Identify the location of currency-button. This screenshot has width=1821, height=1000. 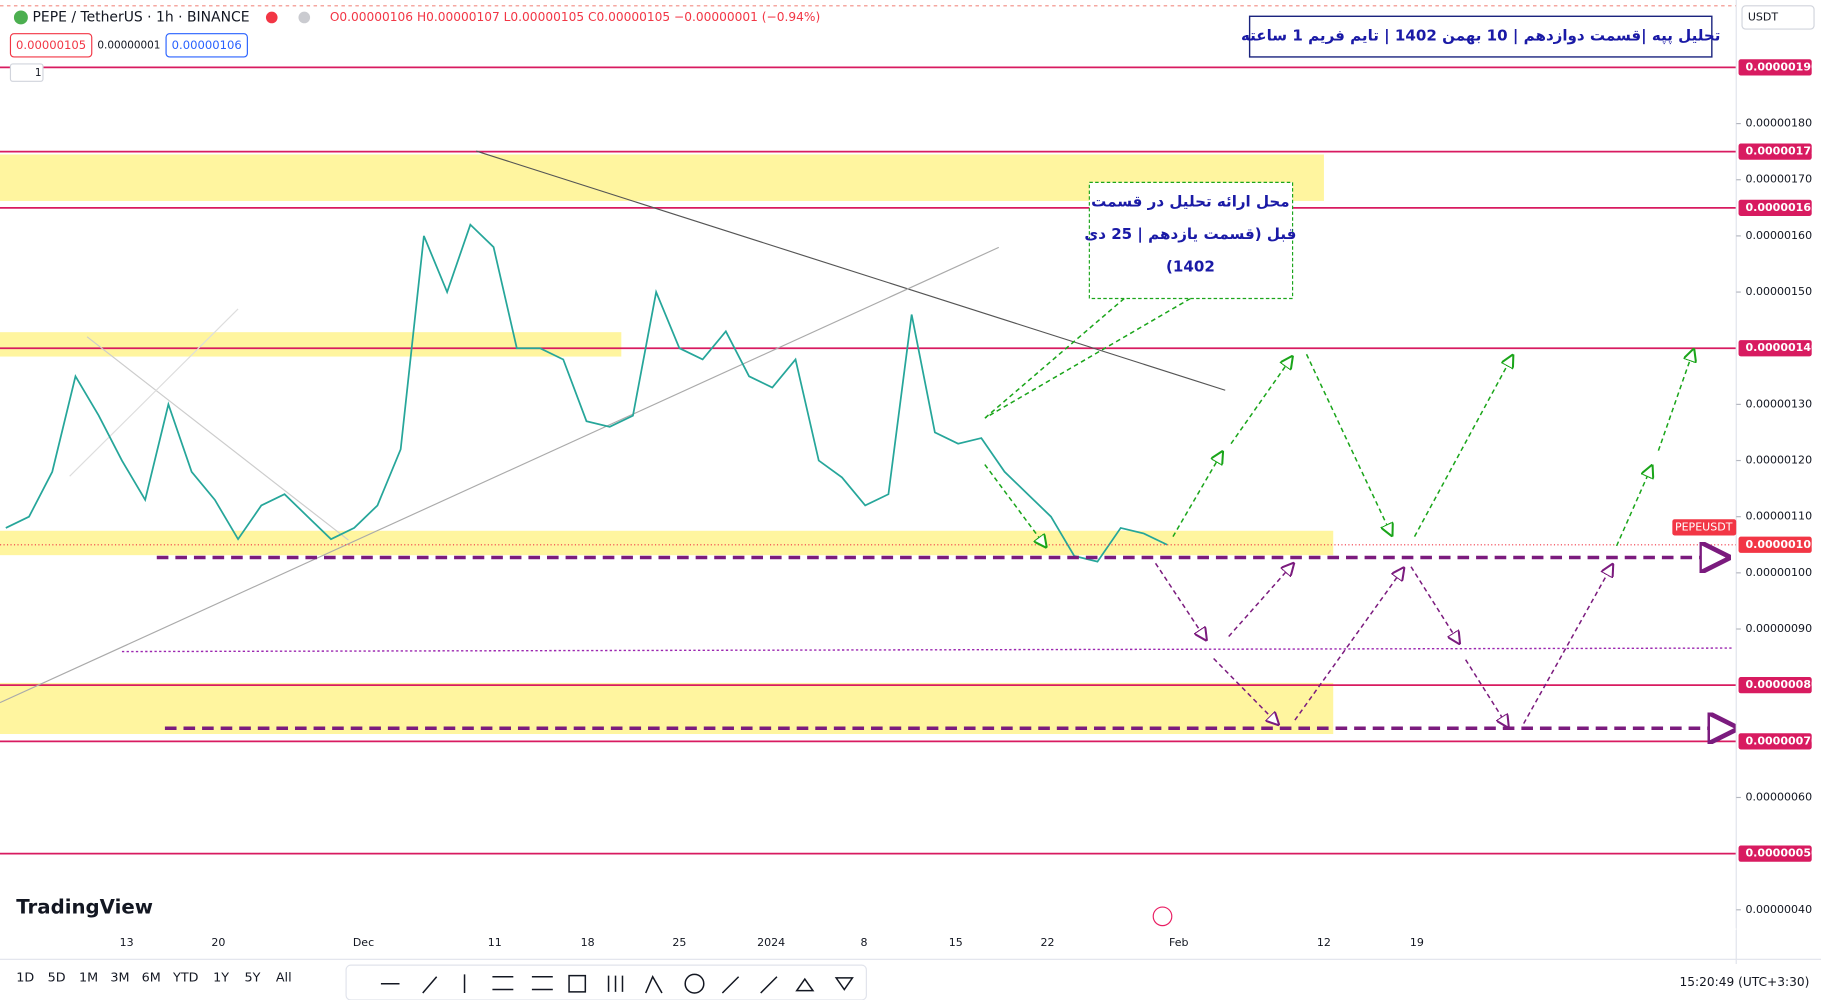
(1778, 17).